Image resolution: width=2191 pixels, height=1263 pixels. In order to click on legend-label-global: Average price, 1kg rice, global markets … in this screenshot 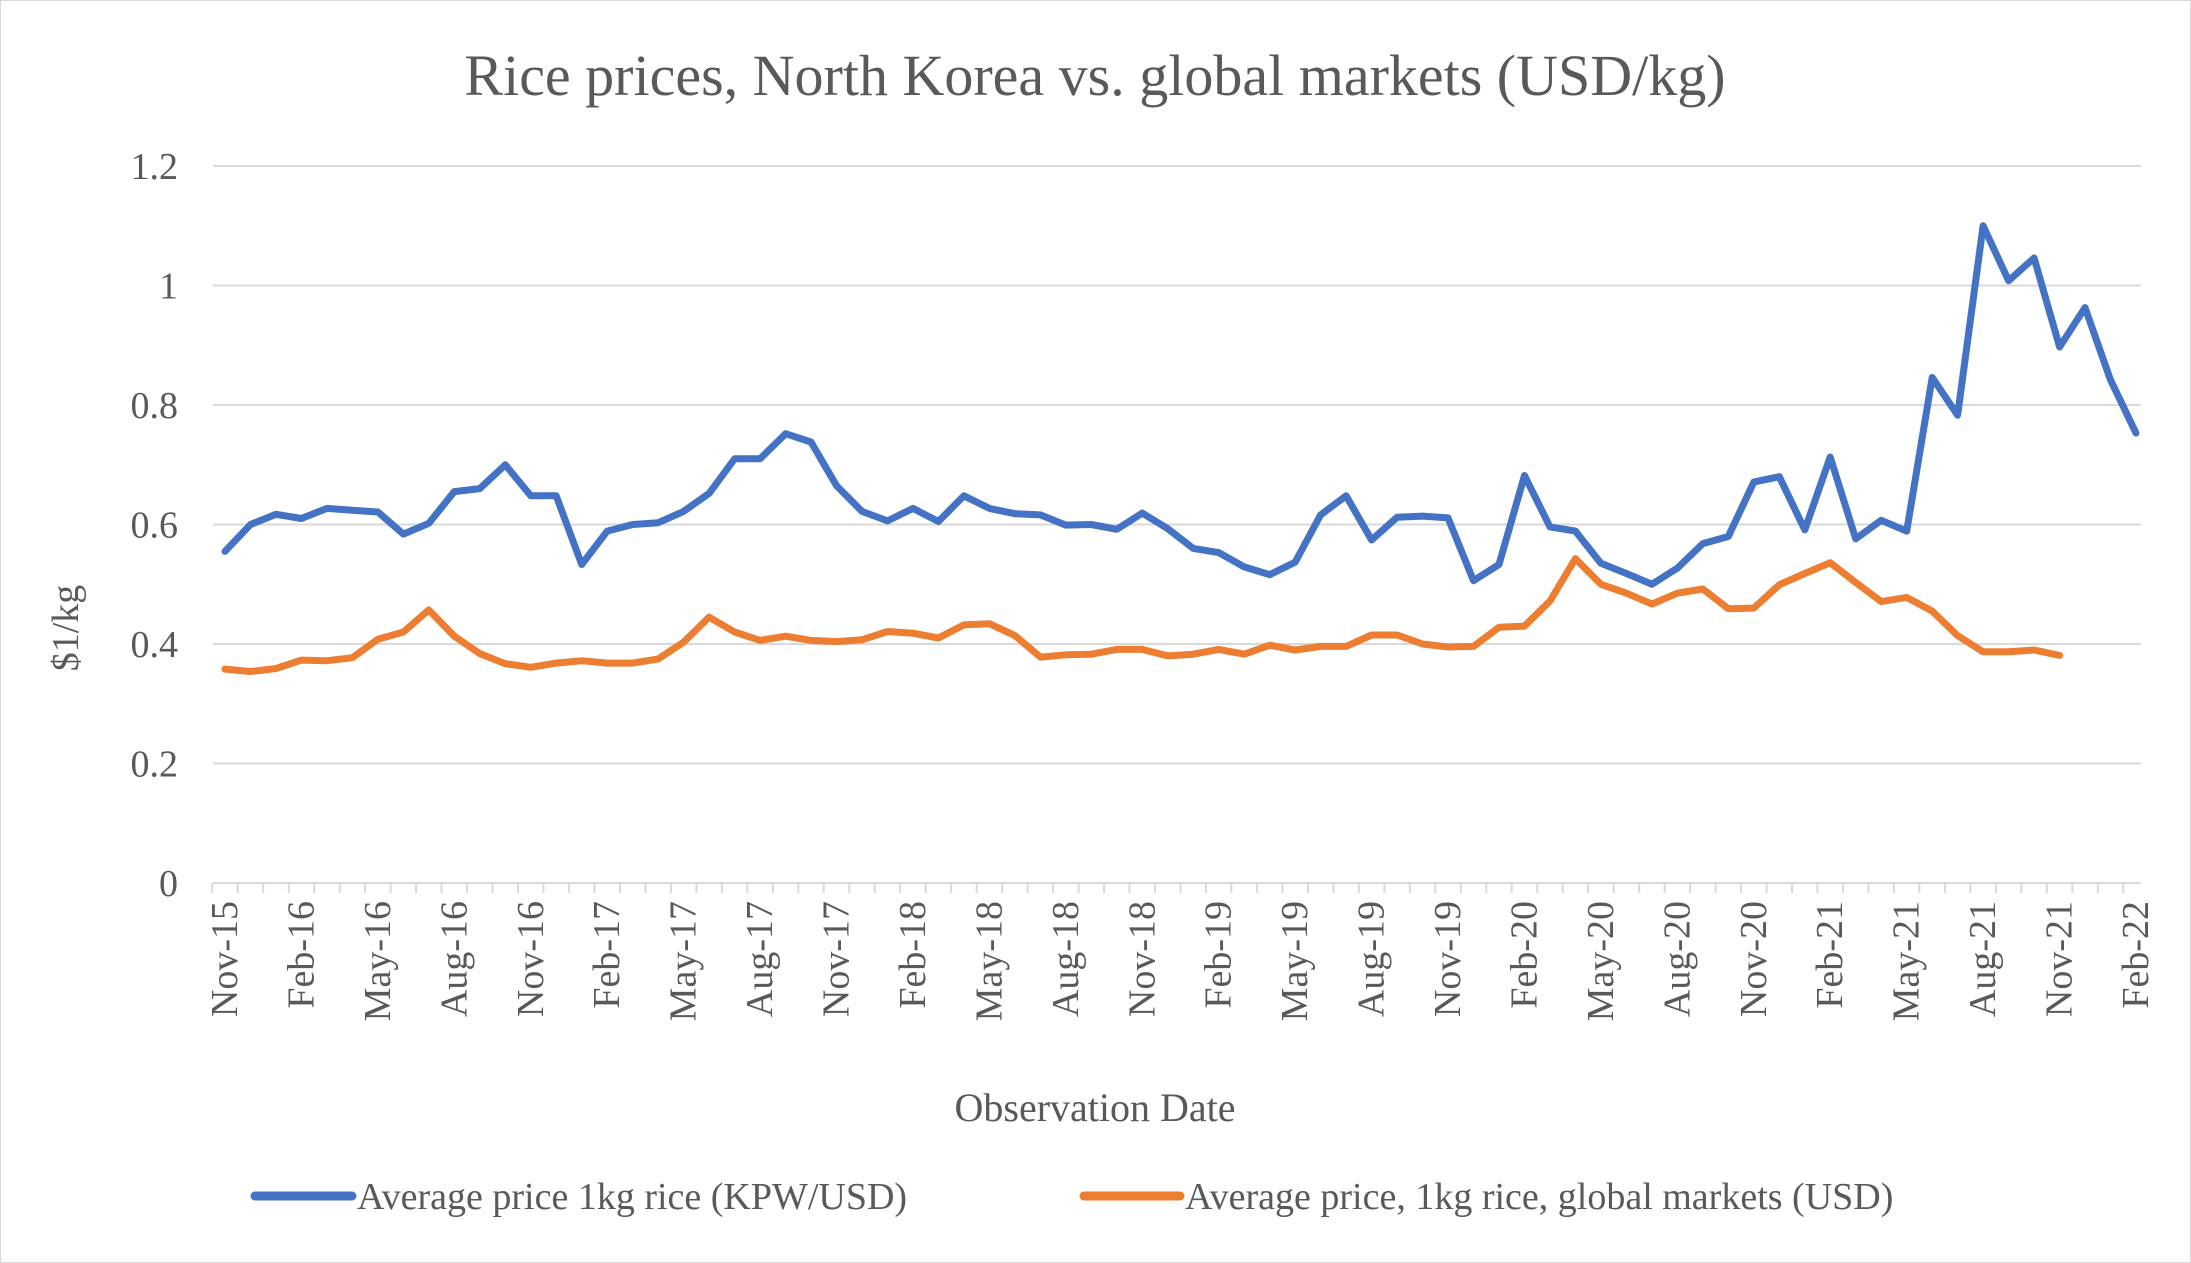, I will do `click(1539, 1197)`.